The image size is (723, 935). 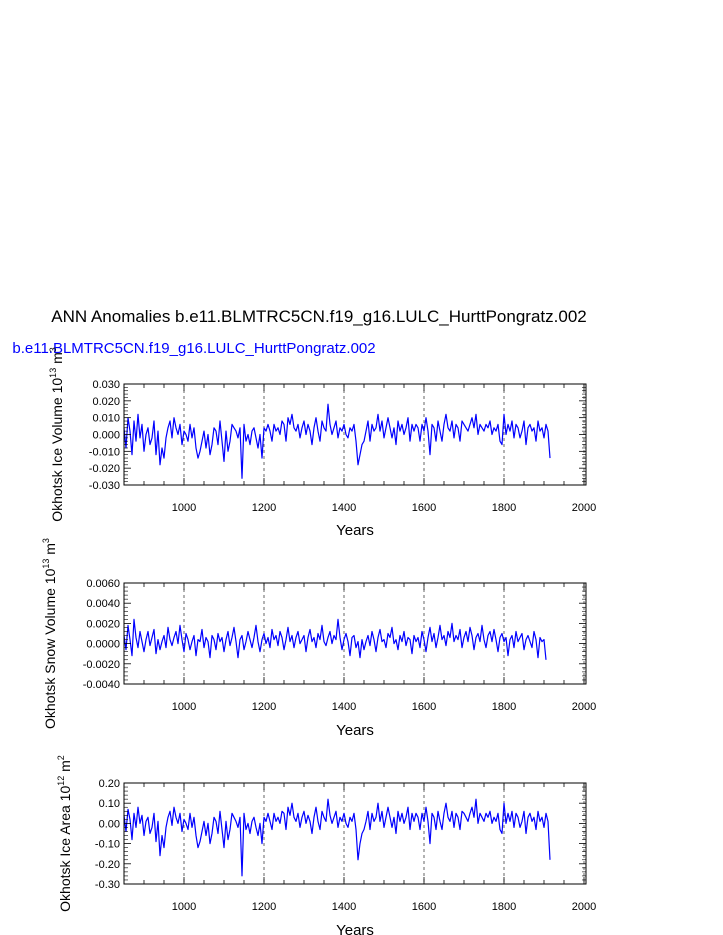 What do you see at coordinates (101, 665) in the screenshot?
I see `y-tick-label: -0.0020` at bounding box center [101, 665].